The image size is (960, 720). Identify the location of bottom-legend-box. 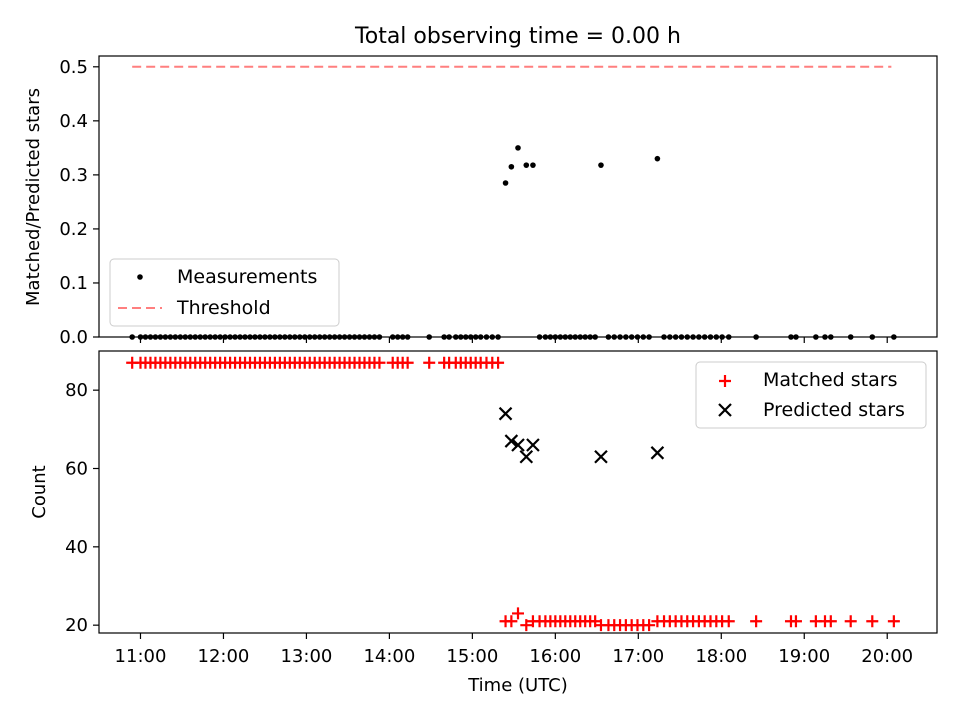
(811, 395).